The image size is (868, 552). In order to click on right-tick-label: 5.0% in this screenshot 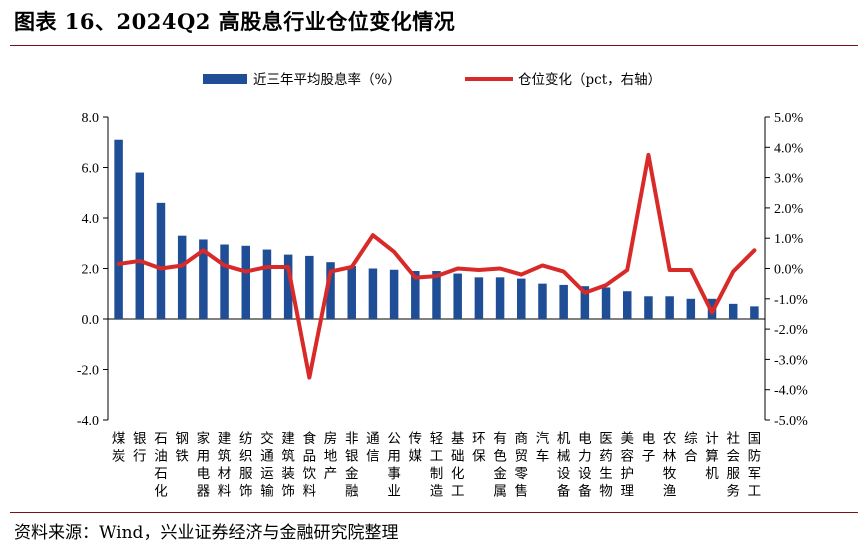, I will do `click(789, 118)`.